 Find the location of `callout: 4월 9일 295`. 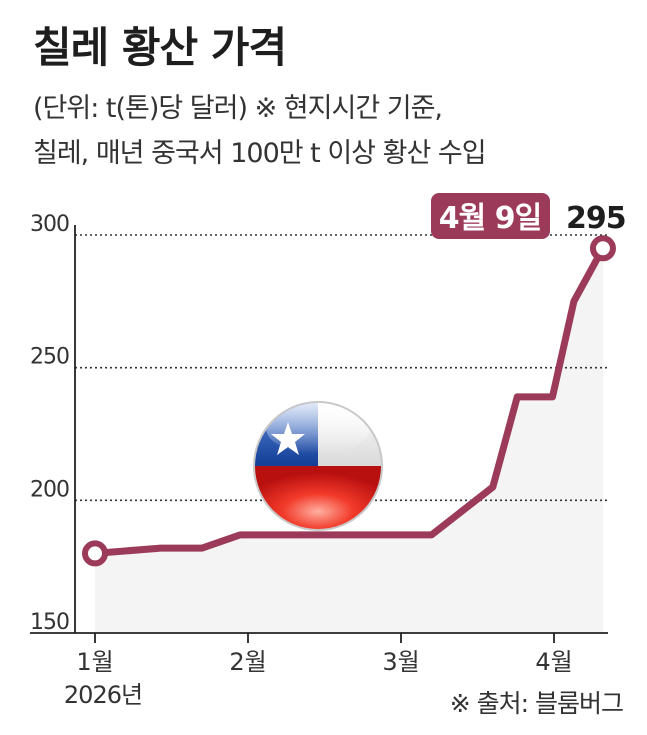

callout: 4월 9일 295 is located at coordinates (529, 216).